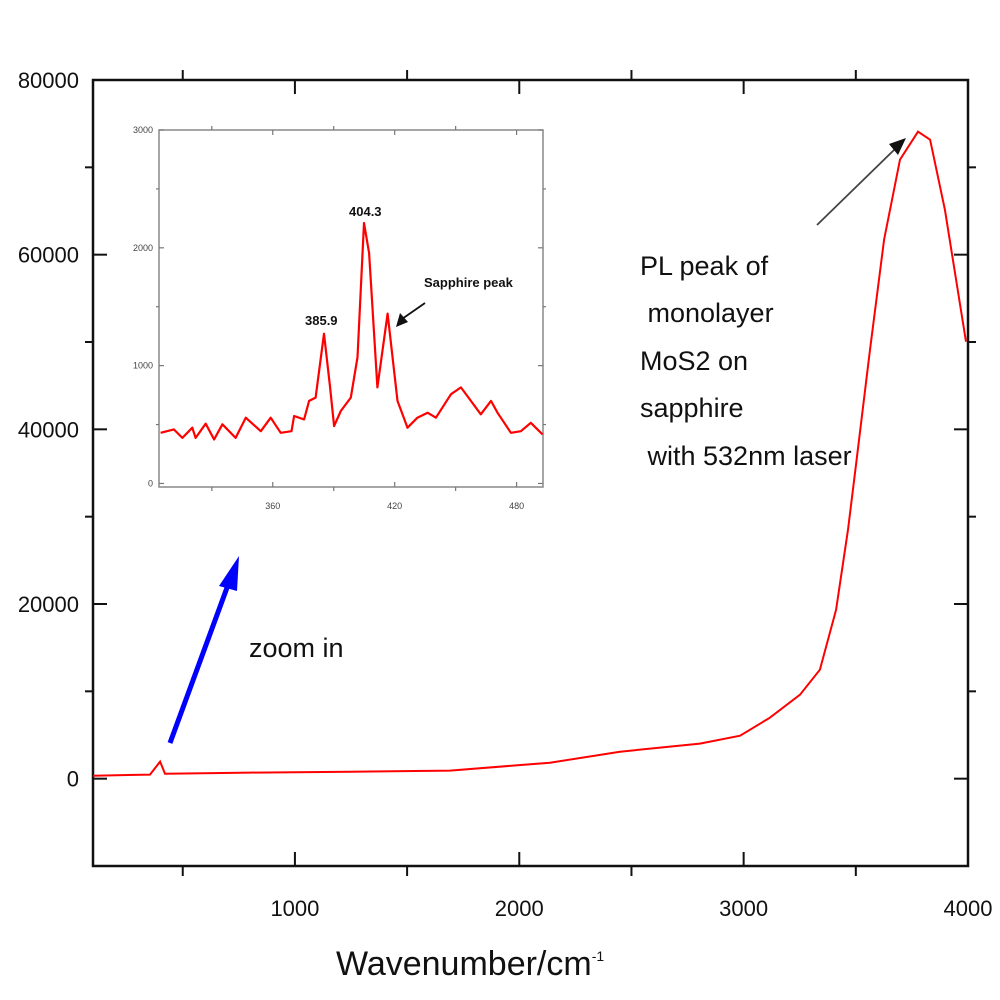 The image size is (1000, 1000). What do you see at coordinates (143, 248) in the screenshot?
I see `inset-y-tick-label: 2000` at bounding box center [143, 248].